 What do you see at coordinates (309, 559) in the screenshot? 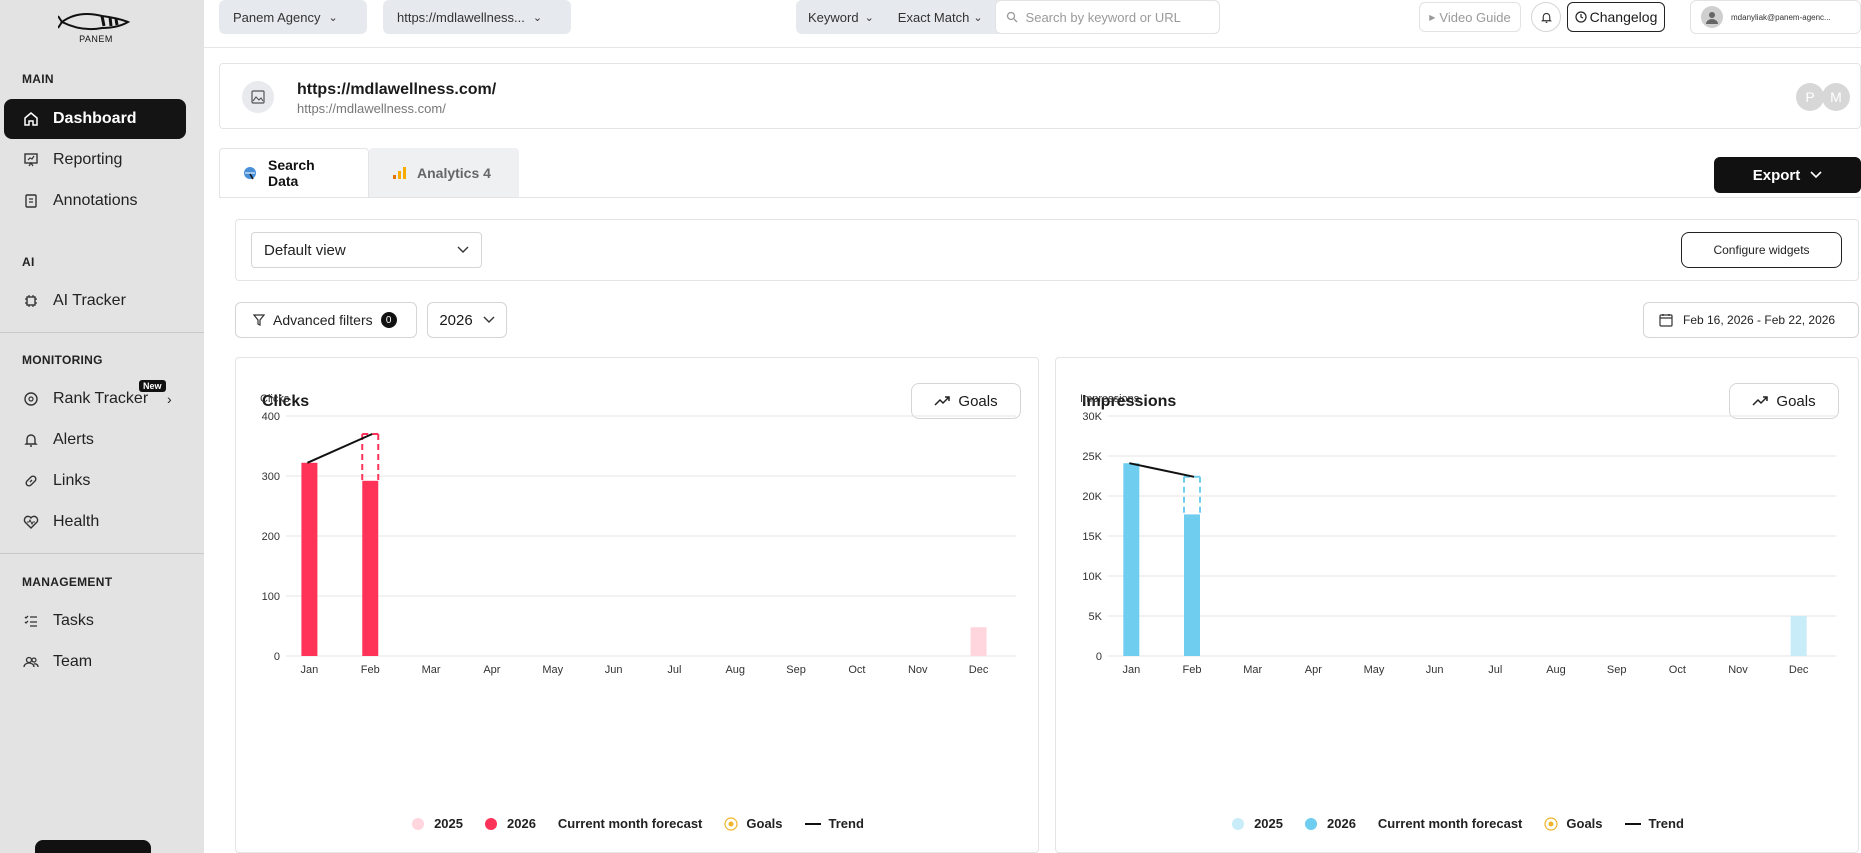
I see `bar-2026-jan` at bounding box center [309, 559].